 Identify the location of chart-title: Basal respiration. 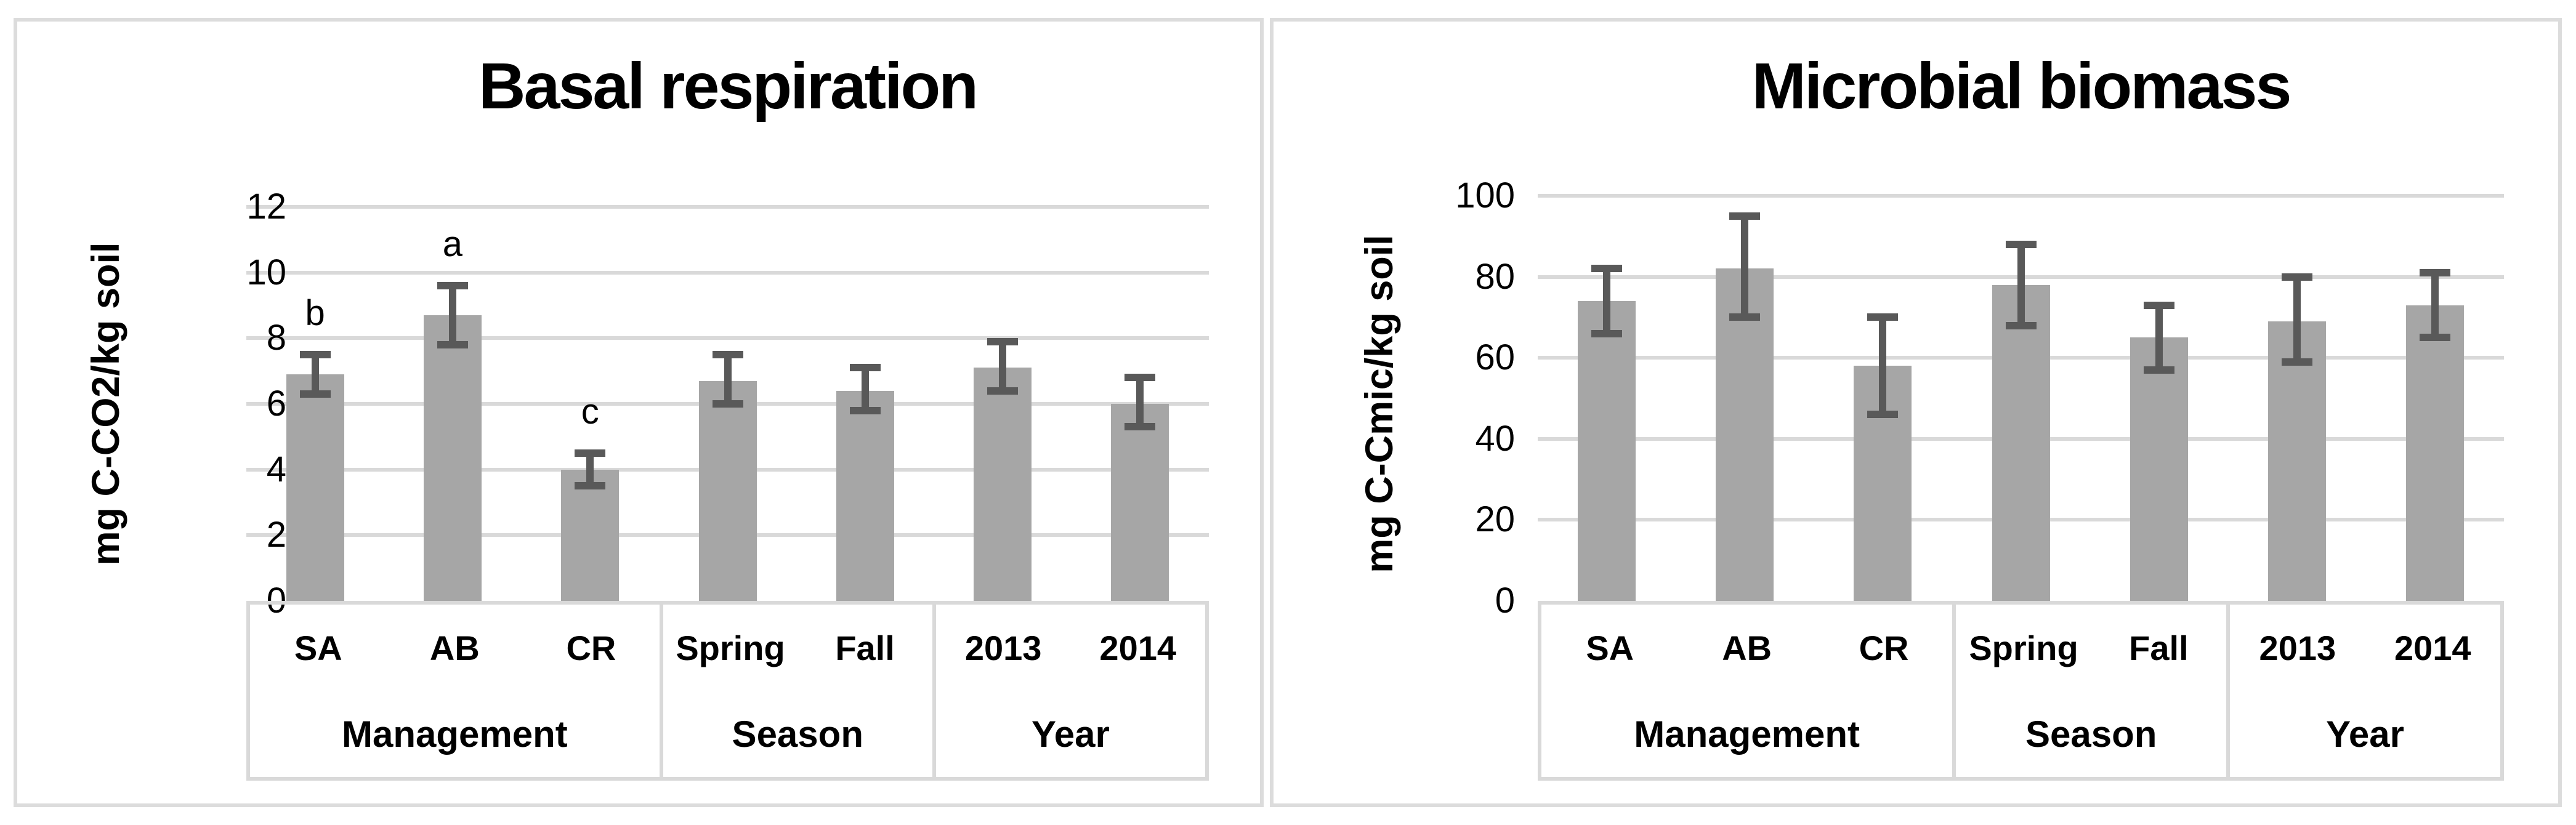
(728, 86).